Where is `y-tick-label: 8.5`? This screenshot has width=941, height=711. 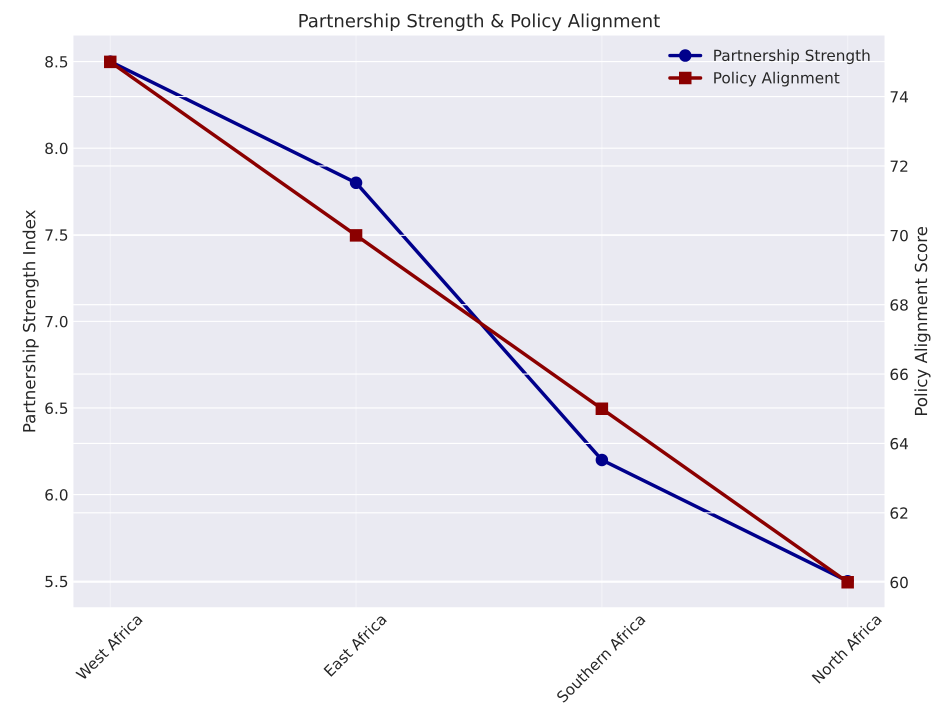 y-tick-label: 8.5 is located at coordinates (56, 62).